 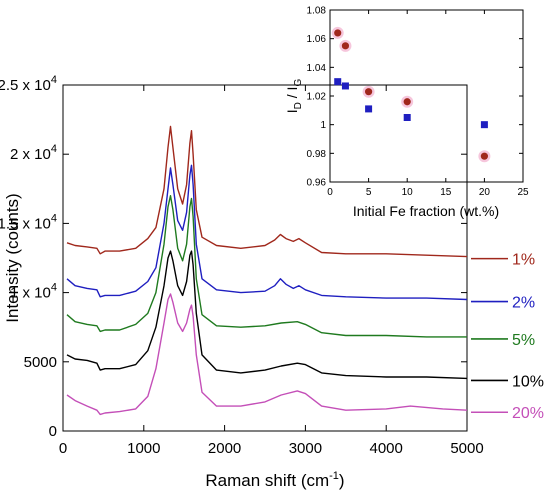 I want to click on main-y-tick-label: 5000, so click(x=40, y=362).